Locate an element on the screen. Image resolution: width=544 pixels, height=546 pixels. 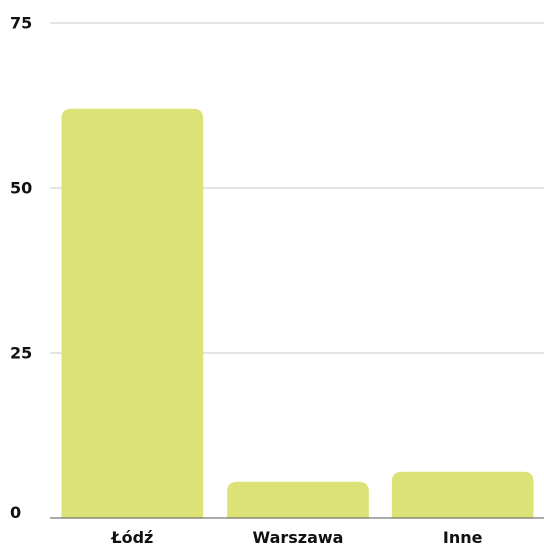
y-tick-label: 0 is located at coordinates (15, 512).